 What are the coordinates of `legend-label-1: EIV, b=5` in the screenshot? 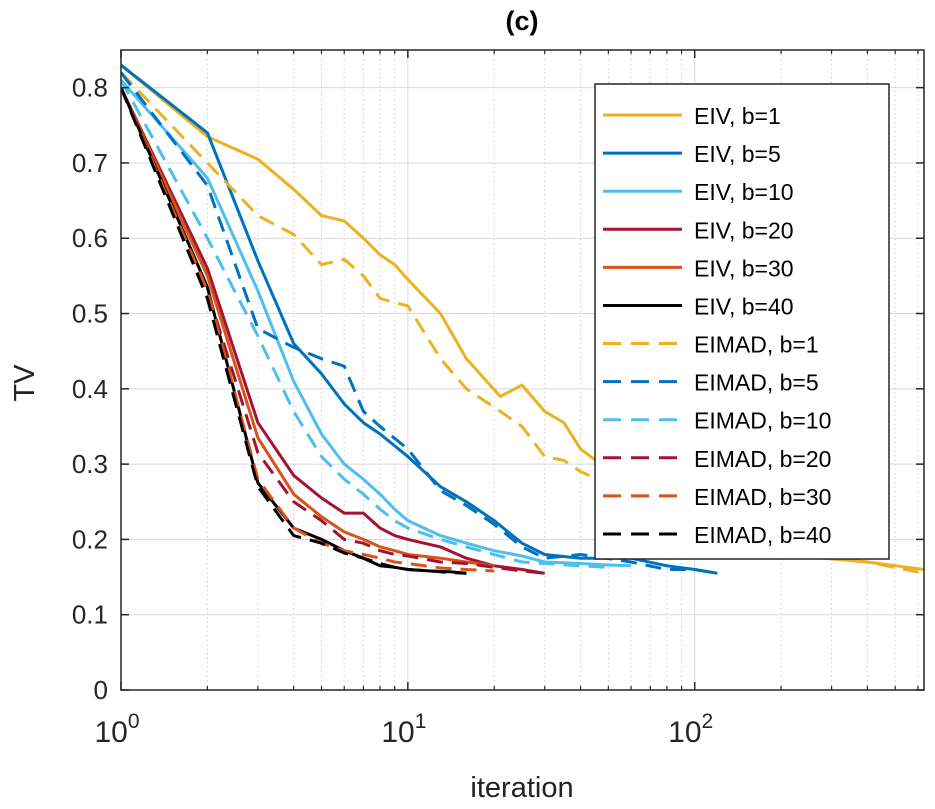 It's located at (737, 154).